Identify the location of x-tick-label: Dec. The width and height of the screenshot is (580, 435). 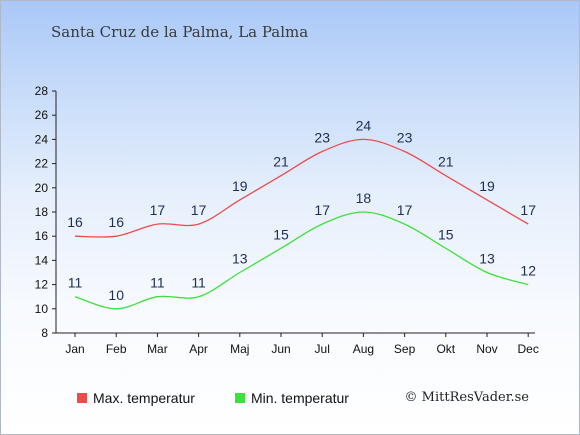
(528, 349).